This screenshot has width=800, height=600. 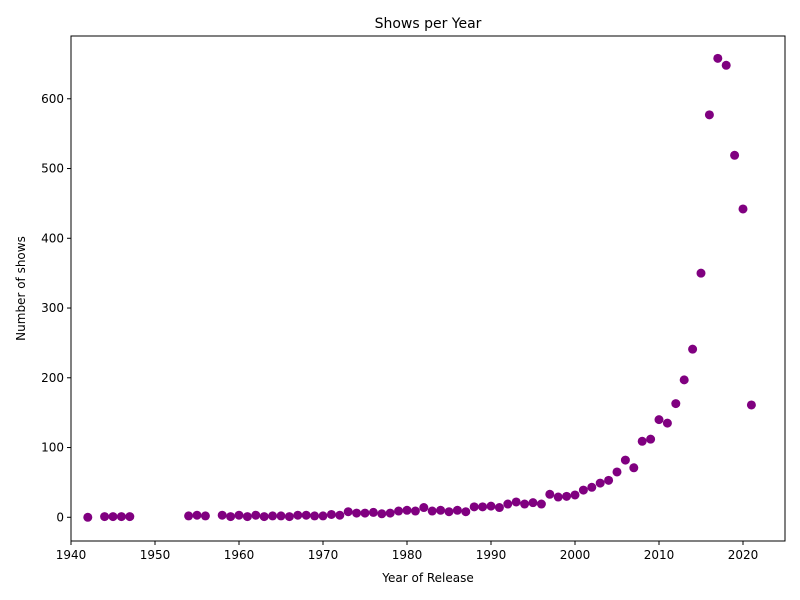 What do you see at coordinates (651, 439) in the screenshot?
I see `data-point-2009` at bounding box center [651, 439].